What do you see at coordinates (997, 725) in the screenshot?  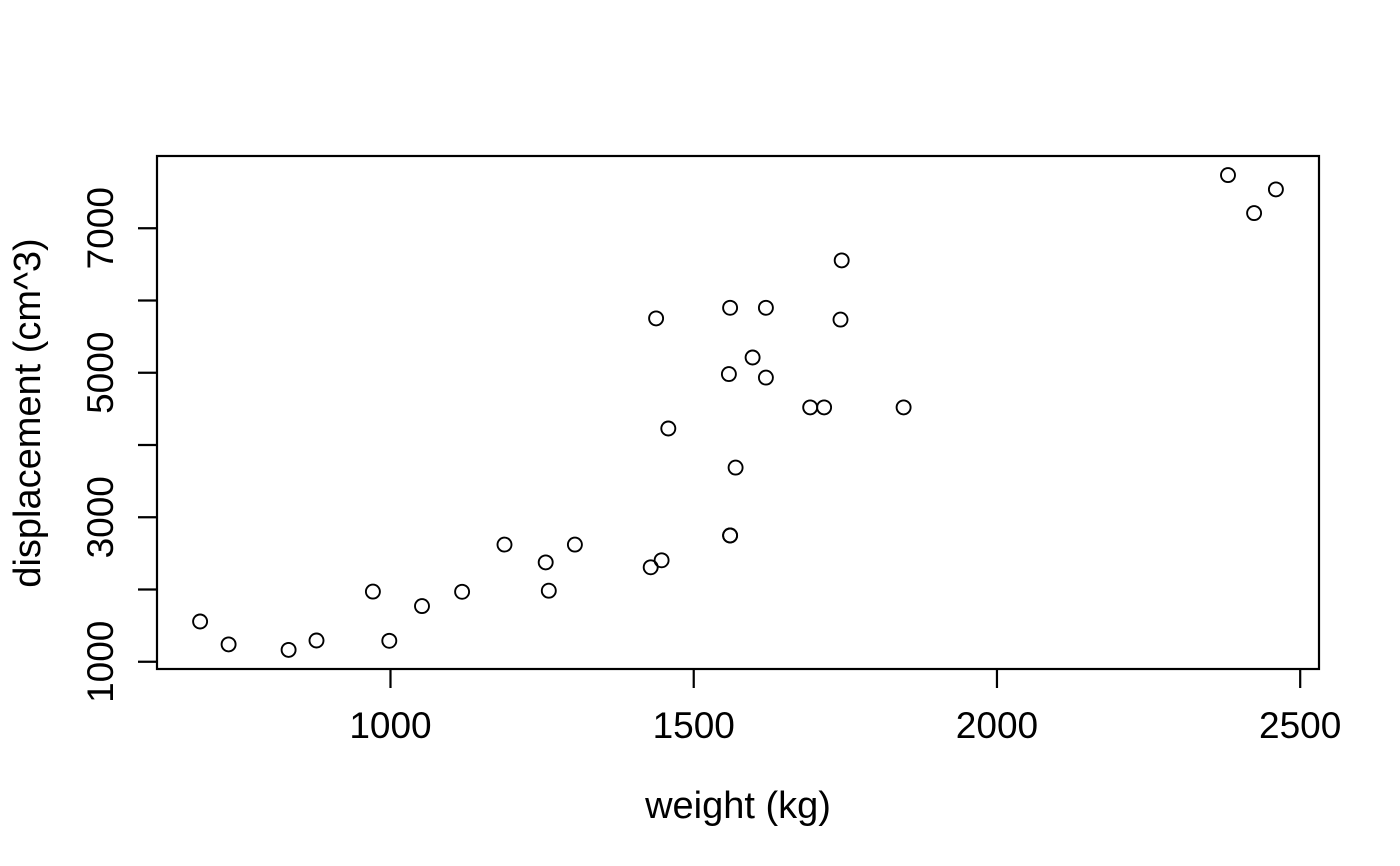 I see `x-tick-label: 2000` at bounding box center [997, 725].